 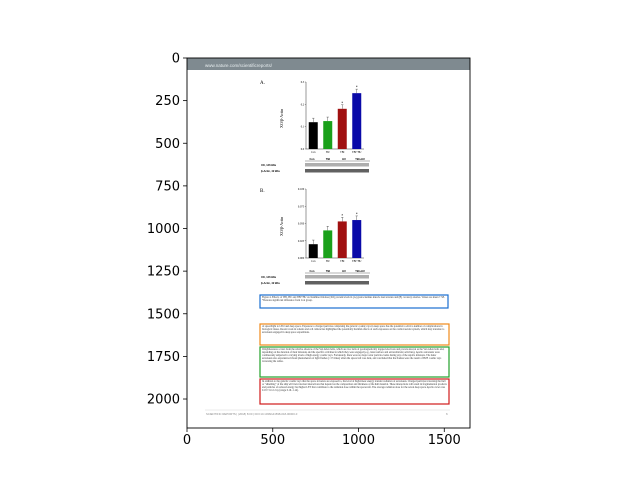 What do you see at coordinates (301, 258) in the screenshot?
I see `inner-y-tick-label: 0.000` at bounding box center [301, 258].